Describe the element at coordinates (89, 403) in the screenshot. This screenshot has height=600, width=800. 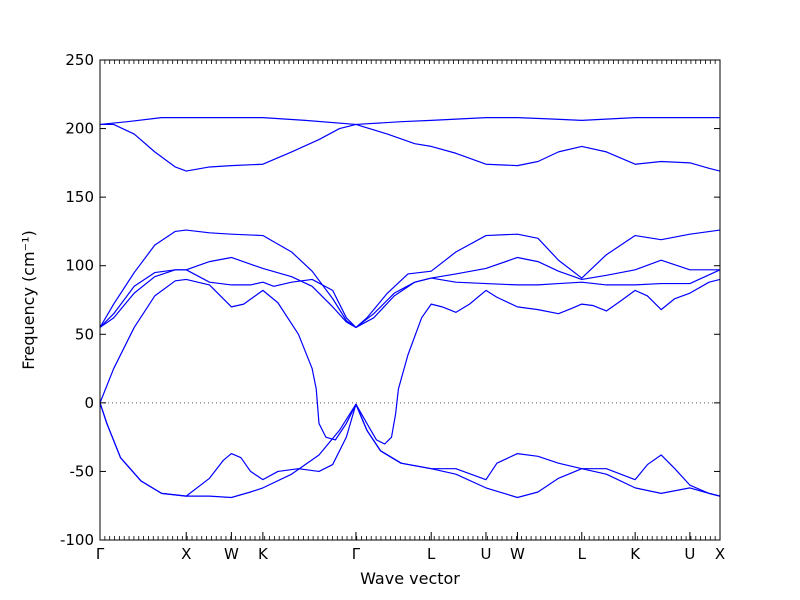
I see `y-tick-label: 0` at that location.